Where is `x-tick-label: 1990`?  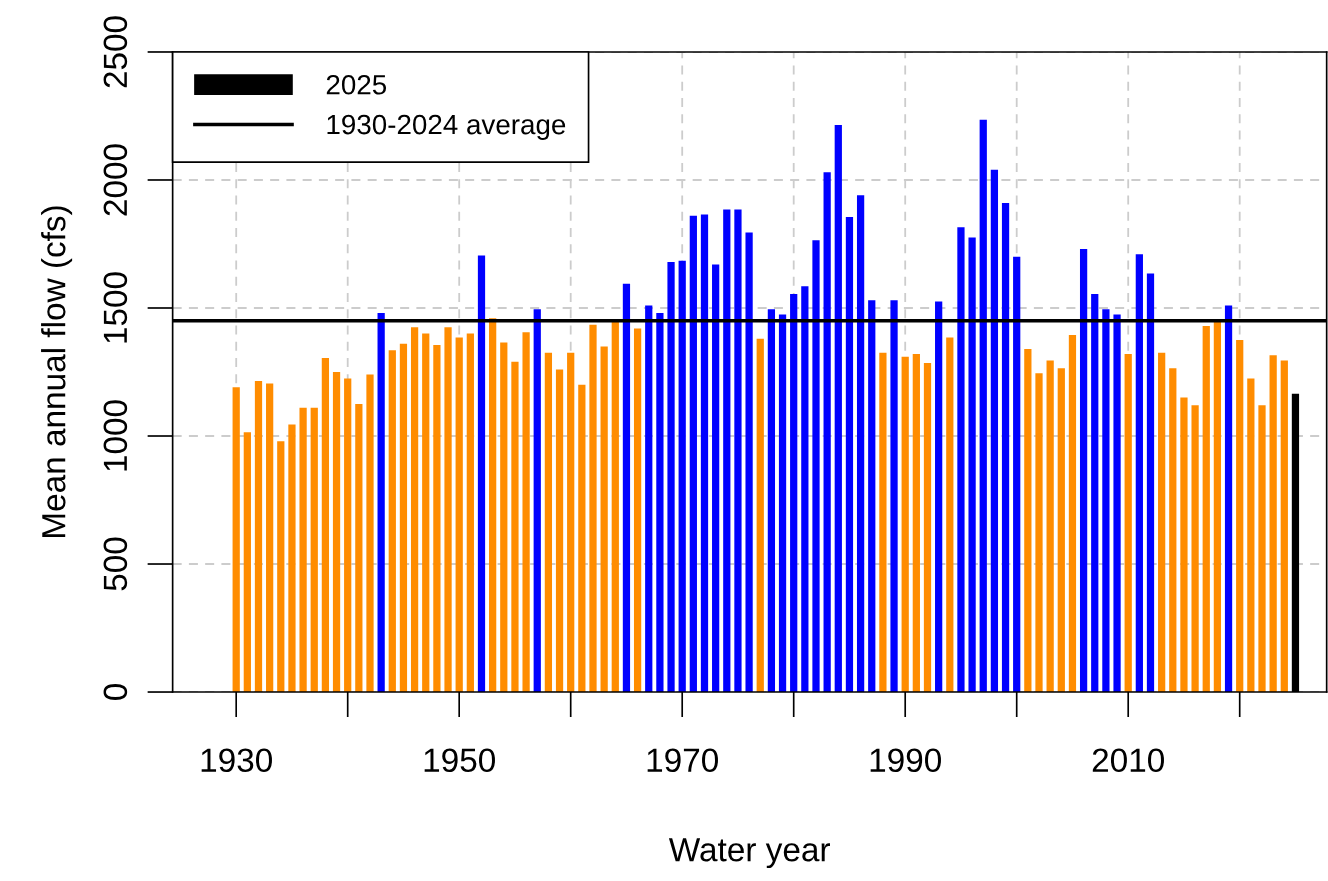 x-tick-label: 1990 is located at coordinates (905, 760).